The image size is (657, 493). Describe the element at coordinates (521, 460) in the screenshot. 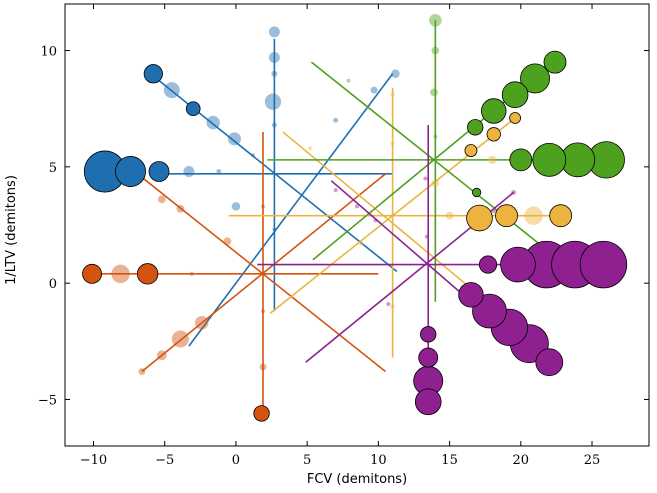

I see `x-tick-label: 20` at that location.